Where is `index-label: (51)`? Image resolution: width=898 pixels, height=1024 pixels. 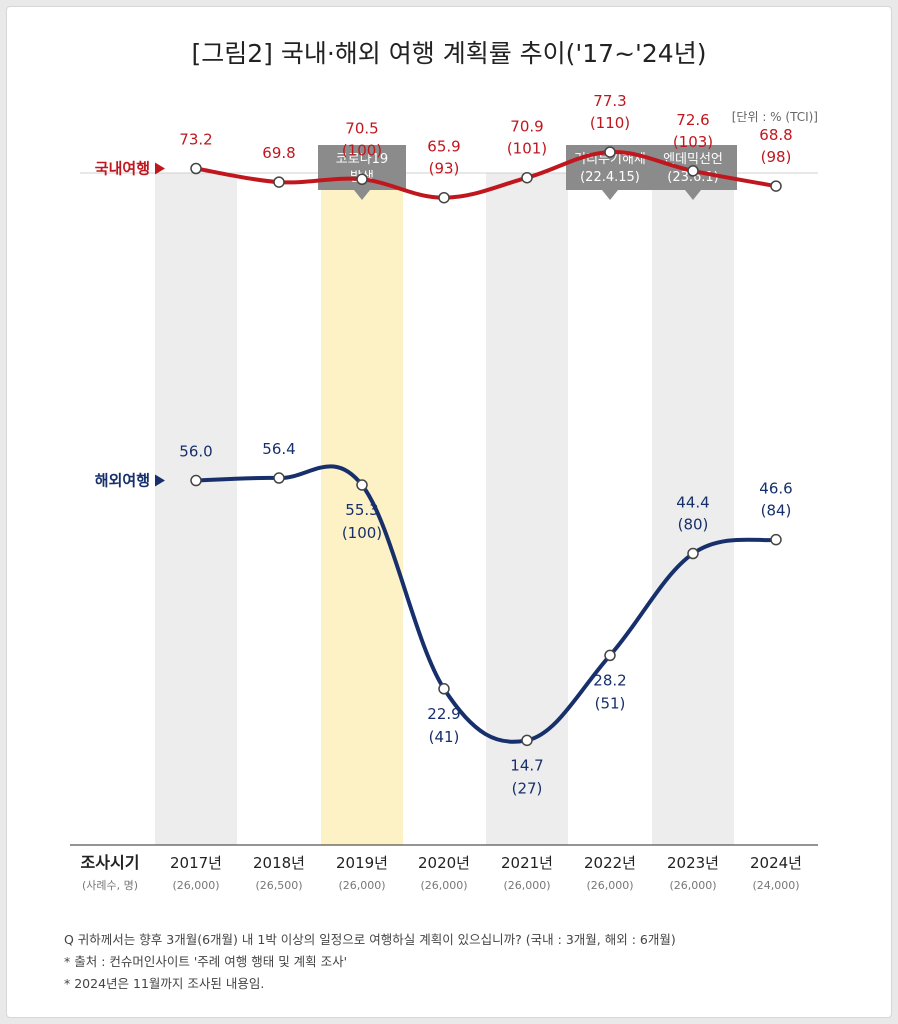
index-label: (51) is located at coordinates (610, 703).